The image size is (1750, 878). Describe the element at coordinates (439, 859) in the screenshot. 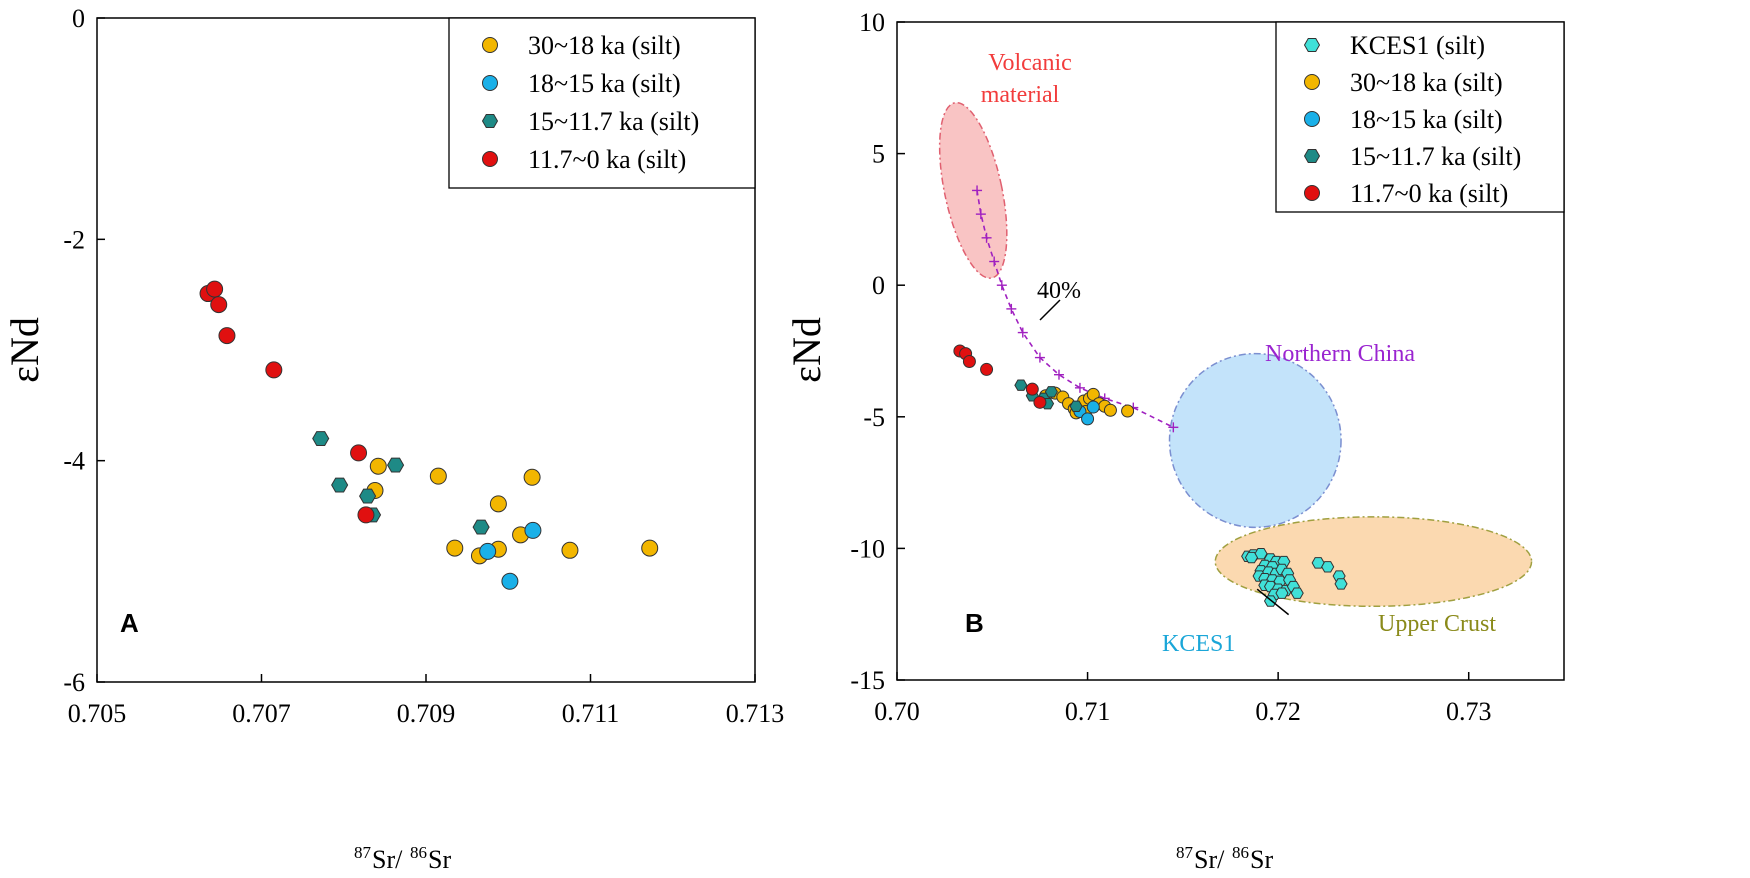

I see `panel-a-xlabel-end: Sr` at that location.